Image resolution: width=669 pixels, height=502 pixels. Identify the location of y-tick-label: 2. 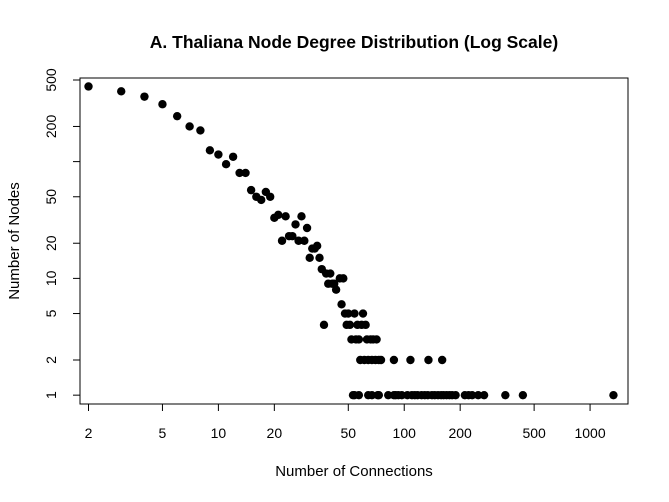
(51, 360).